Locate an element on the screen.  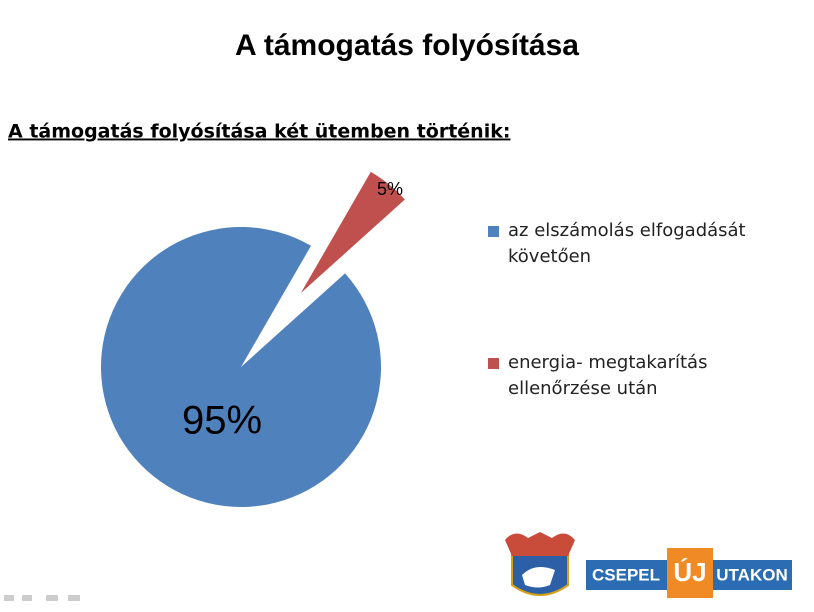
coat-of-arms is located at coordinates (540, 564).